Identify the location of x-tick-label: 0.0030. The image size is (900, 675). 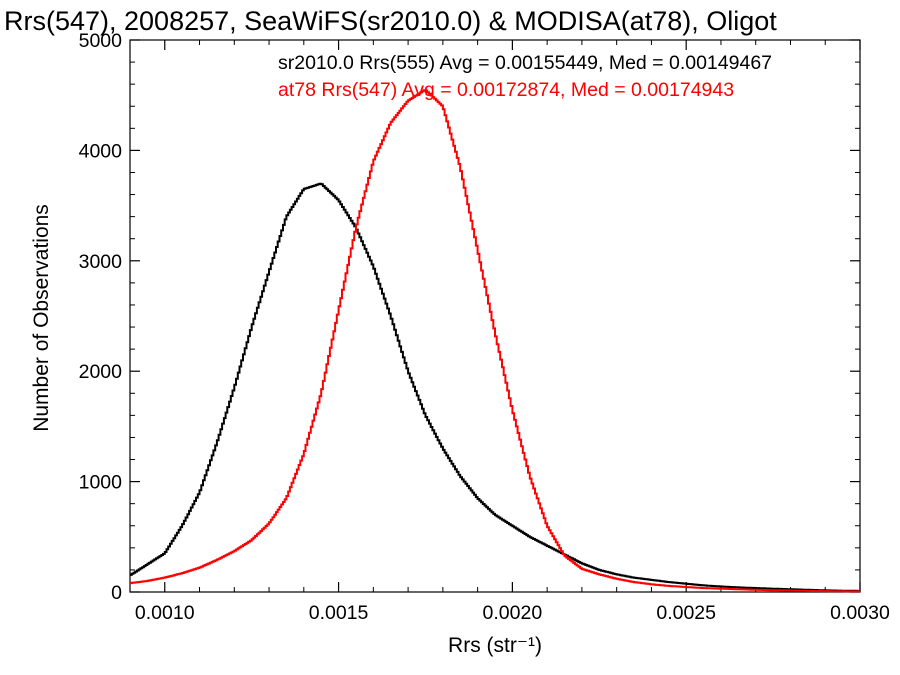
(860, 613).